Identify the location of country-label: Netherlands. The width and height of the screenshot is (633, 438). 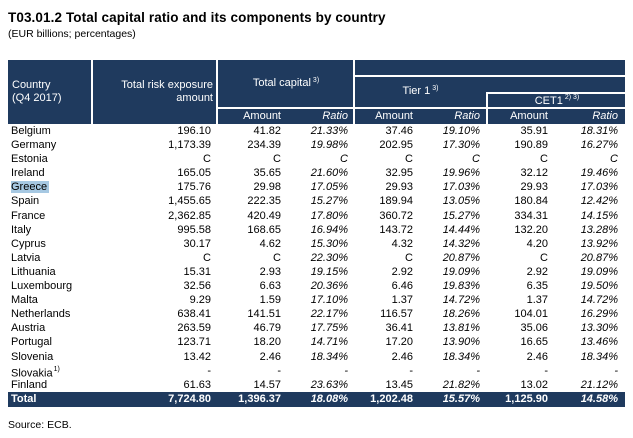
(41, 314).